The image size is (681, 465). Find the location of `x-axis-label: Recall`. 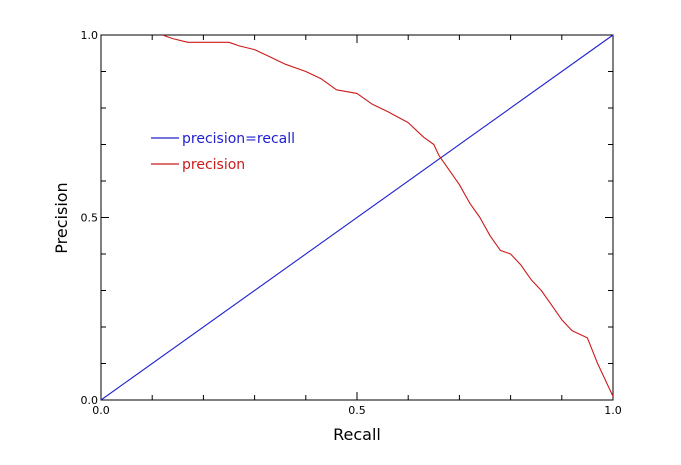

x-axis-label: Recall is located at coordinates (357, 434).